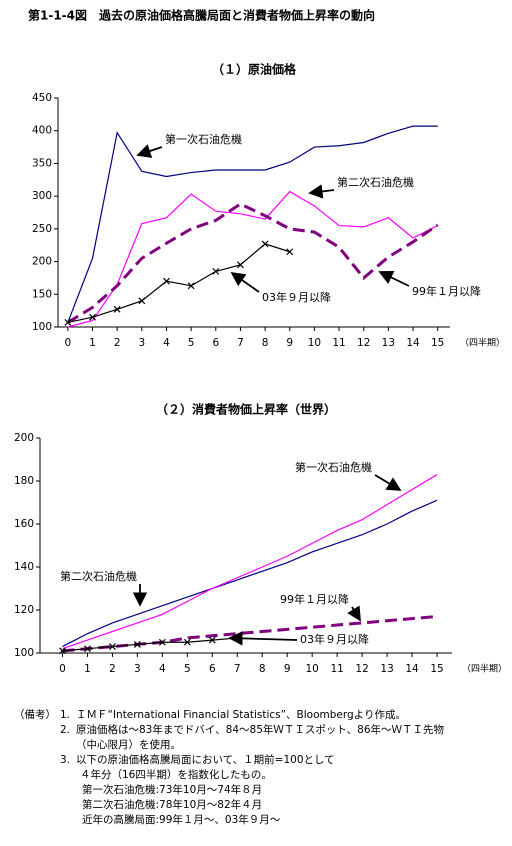 This screenshot has height=846, width=512. Describe the element at coordinates (128, 744) in the screenshot. I see `note-line: （中心限月）を使用。` at that location.